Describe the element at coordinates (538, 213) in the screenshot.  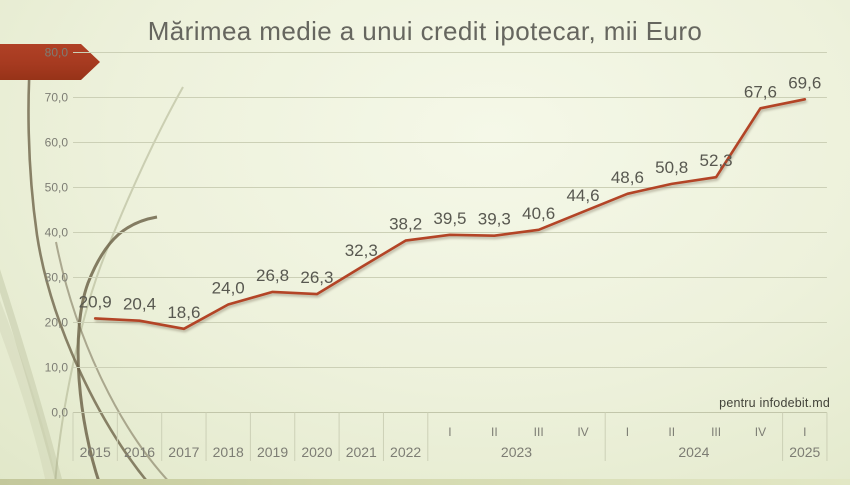
I see `data-label: 40,6` at that location.